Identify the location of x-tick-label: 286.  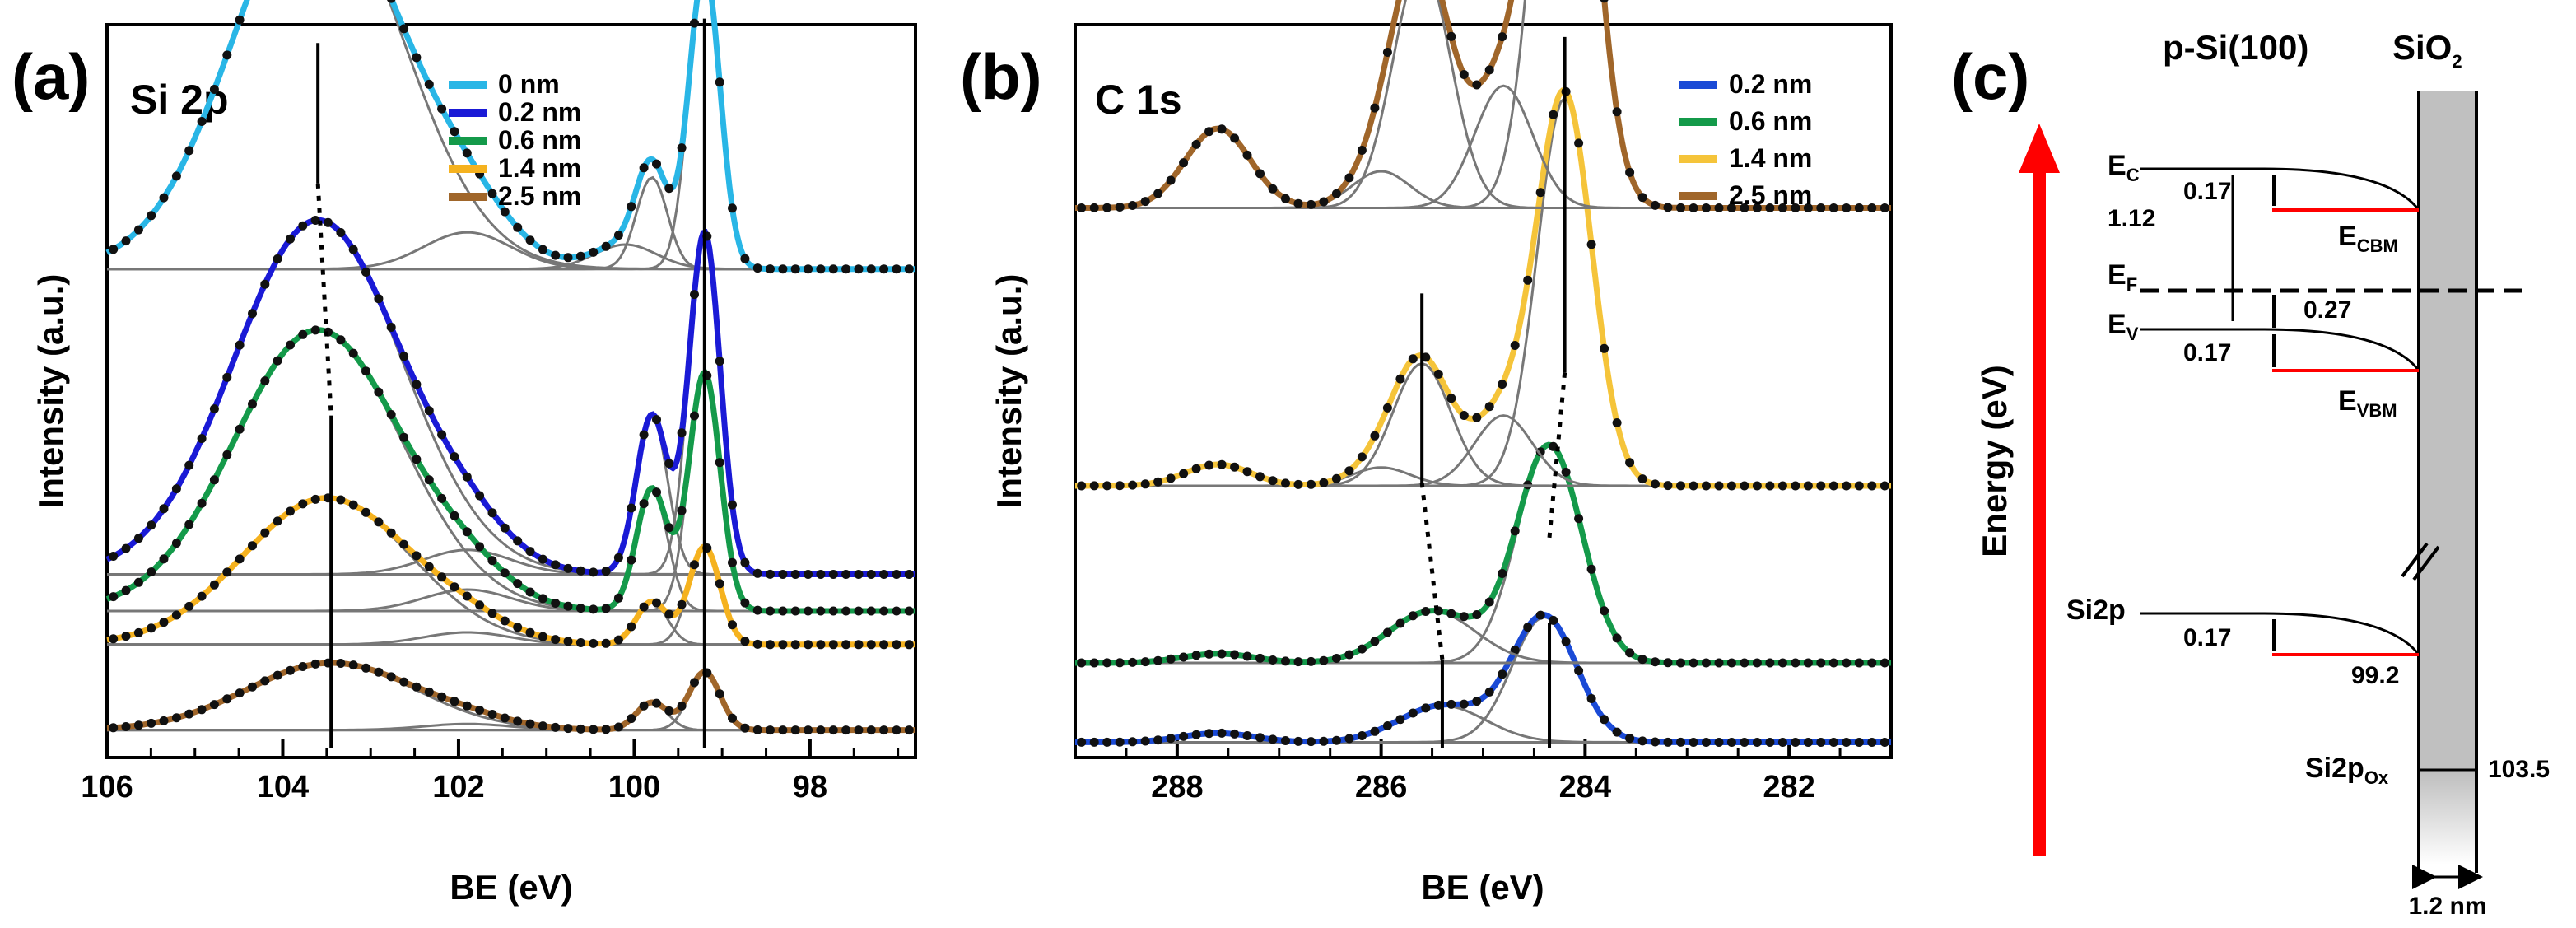
(1381, 787).